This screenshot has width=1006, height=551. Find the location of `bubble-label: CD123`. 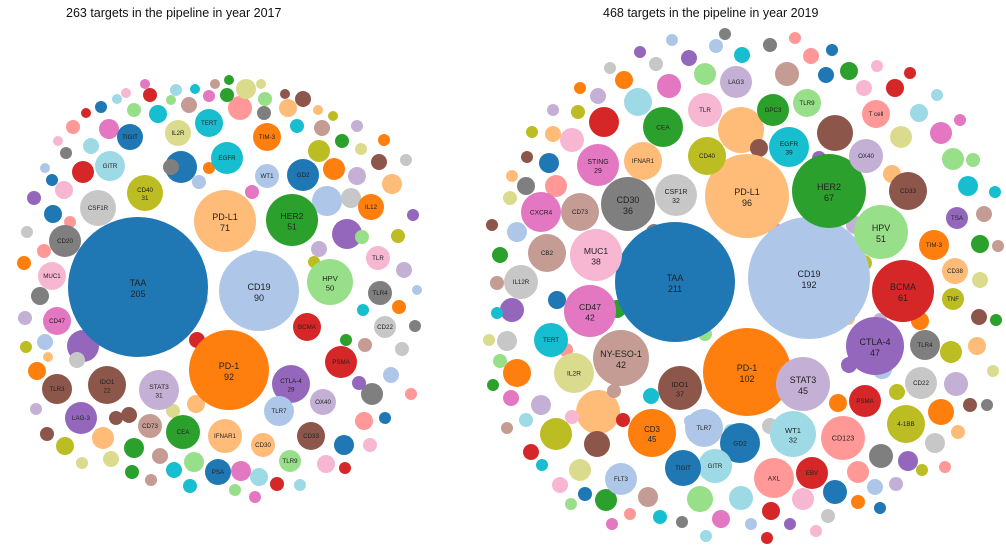

bubble-label: CD123 is located at coordinates (843, 438).